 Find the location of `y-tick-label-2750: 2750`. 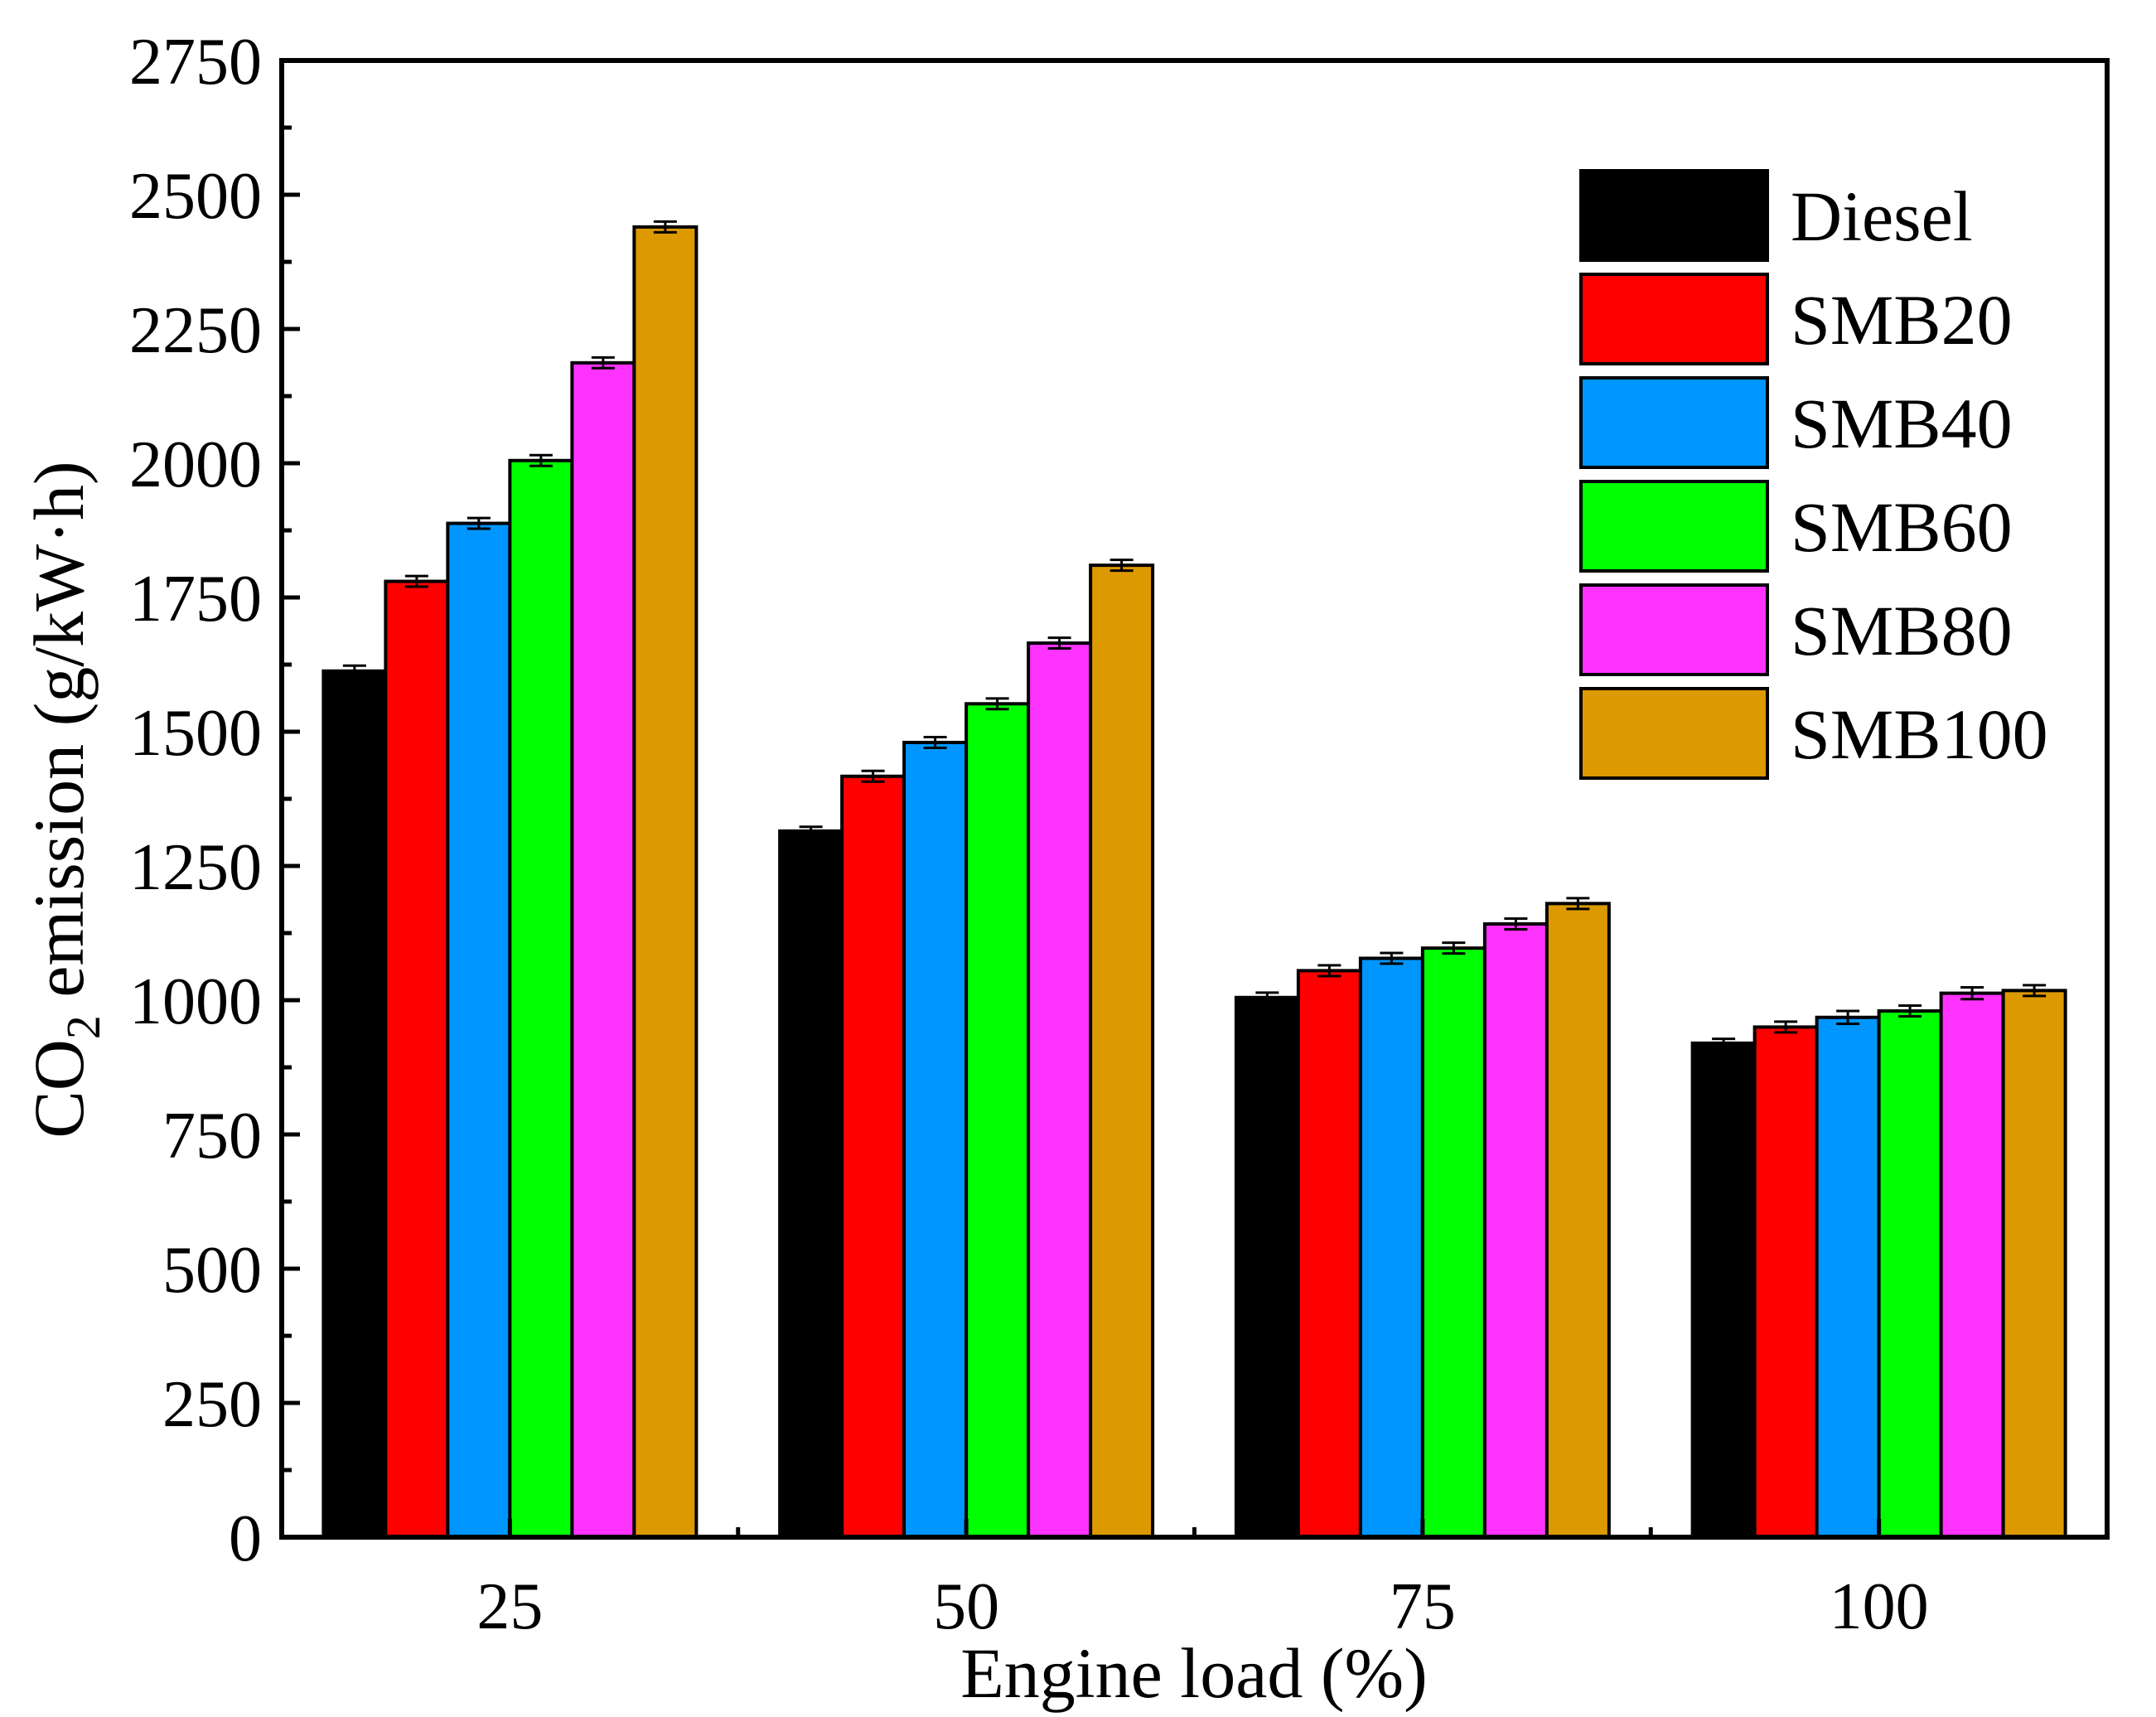

y-tick-label-2750: 2750 is located at coordinates (195, 63).